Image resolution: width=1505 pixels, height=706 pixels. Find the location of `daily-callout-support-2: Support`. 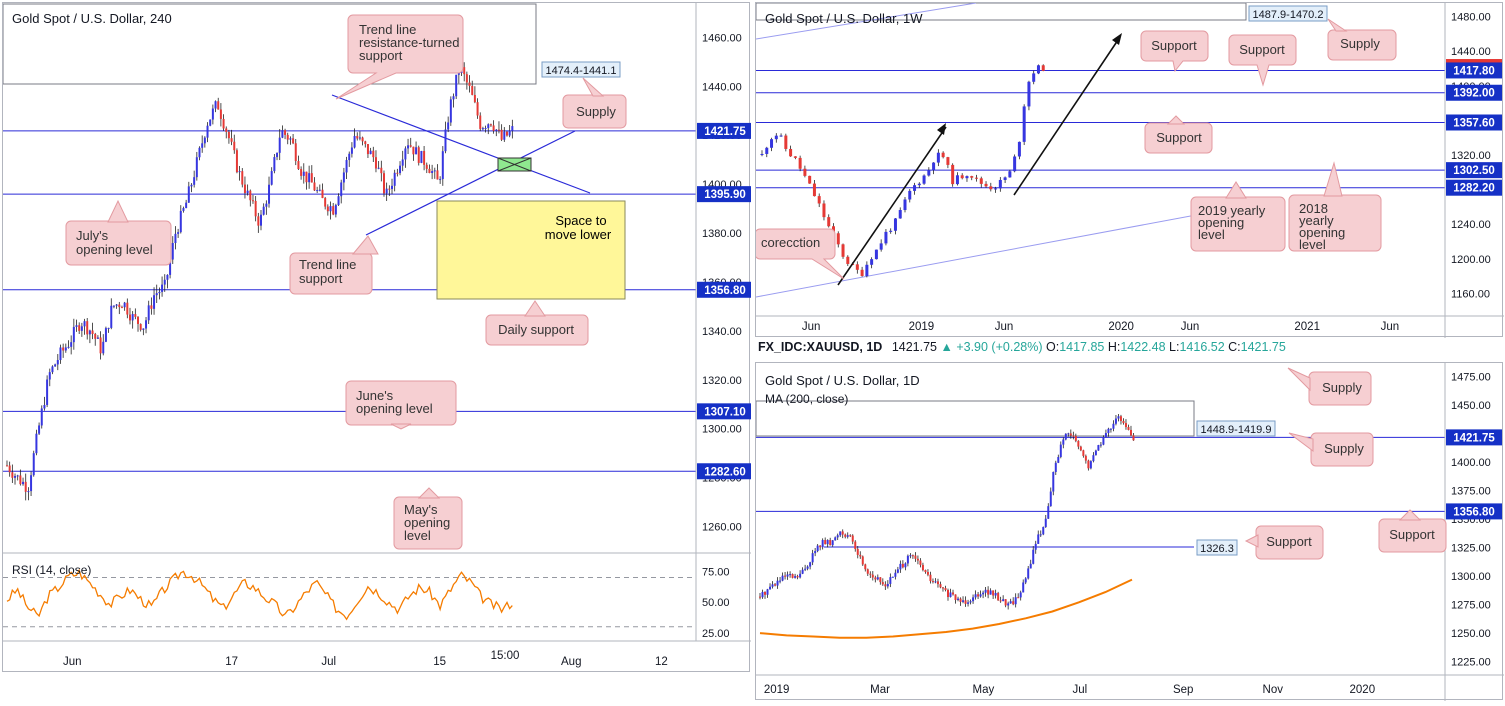

daily-callout-support-2: Support is located at coordinates (1412, 531).